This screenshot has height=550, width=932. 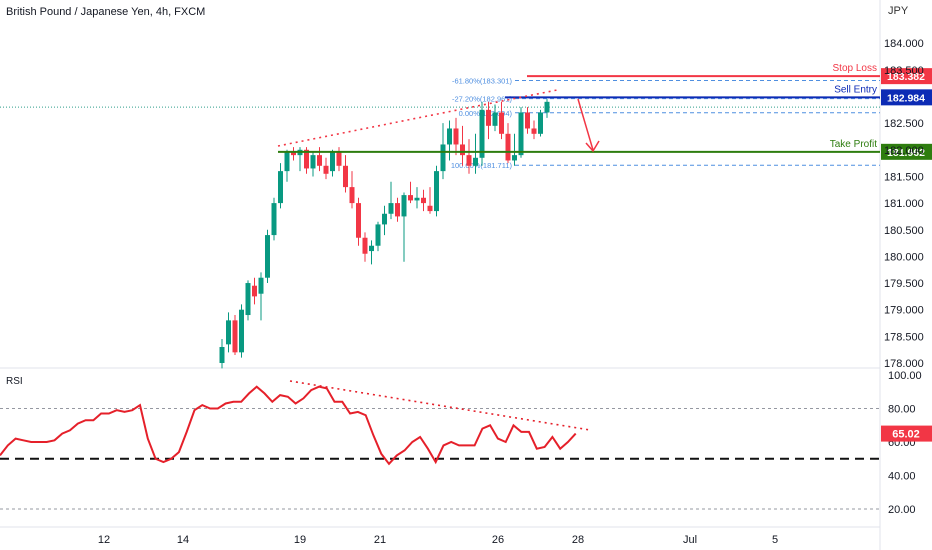 What do you see at coordinates (904, 337) in the screenshot?
I see `price-tick-label: 178.500` at bounding box center [904, 337].